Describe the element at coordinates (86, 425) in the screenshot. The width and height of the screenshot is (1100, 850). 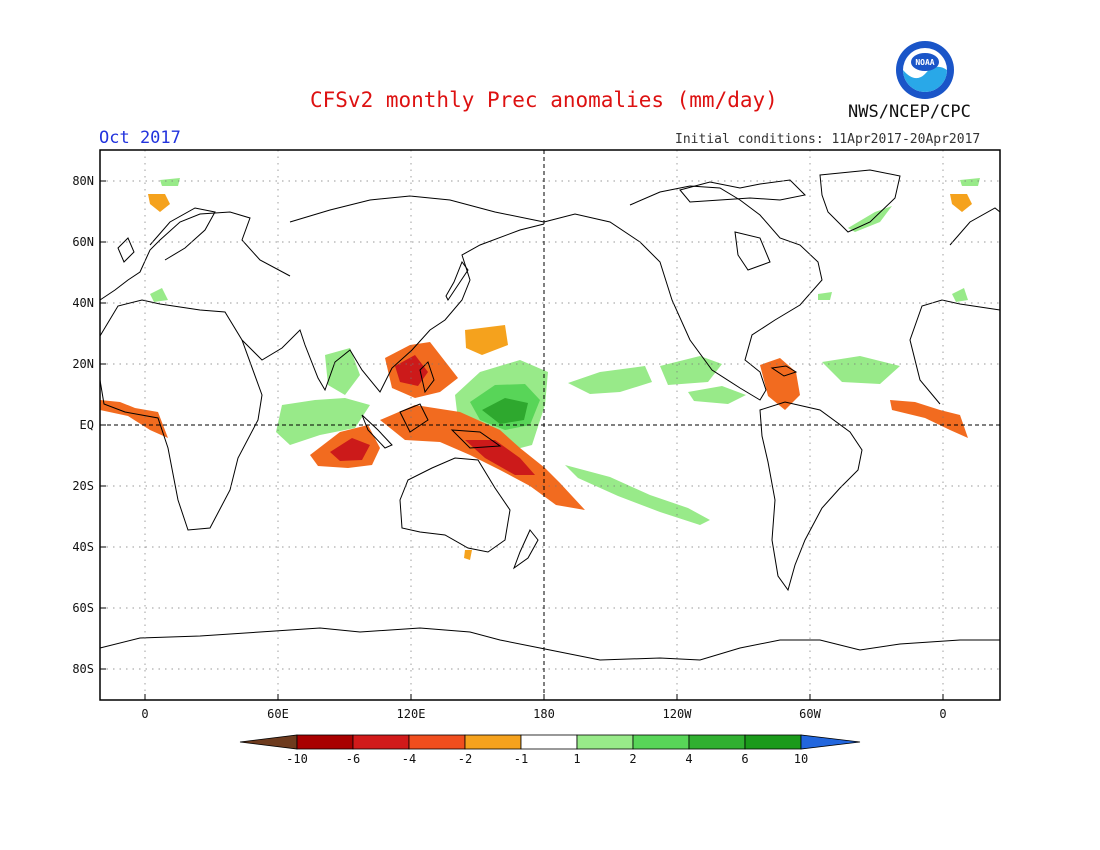
I see `lat-label-eq: EQ` at that location.